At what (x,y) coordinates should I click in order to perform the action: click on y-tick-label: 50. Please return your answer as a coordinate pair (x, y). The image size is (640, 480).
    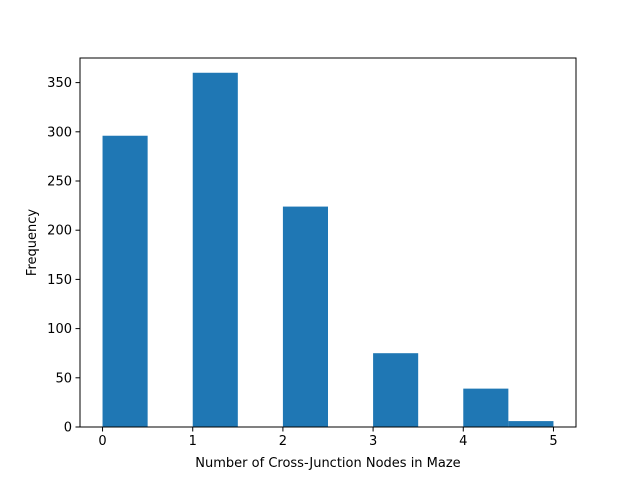
    Looking at the image, I should click on (63, 378).